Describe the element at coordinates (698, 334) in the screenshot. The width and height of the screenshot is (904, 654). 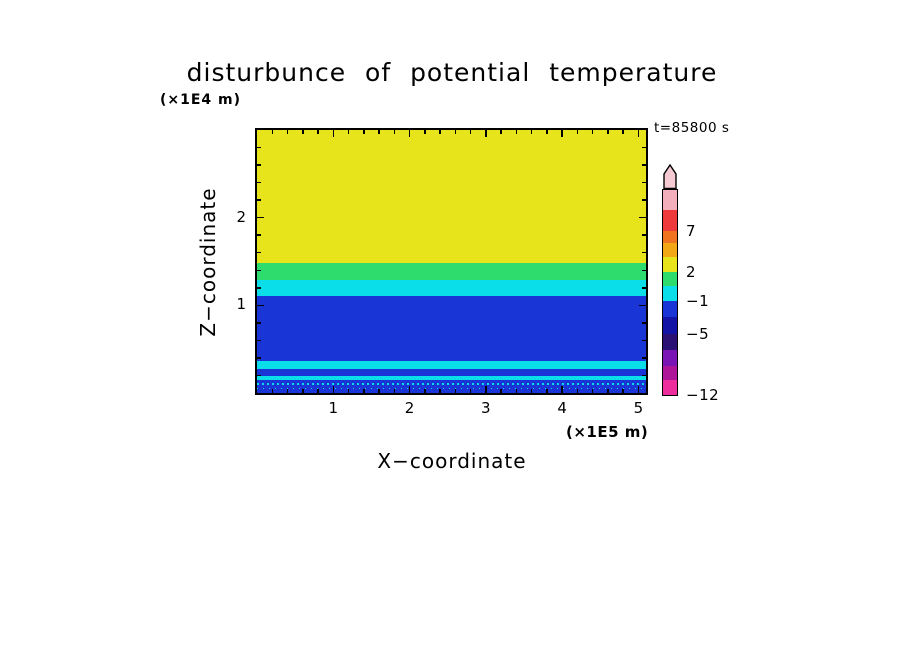
I see `colorbar-label: −5` at that location.